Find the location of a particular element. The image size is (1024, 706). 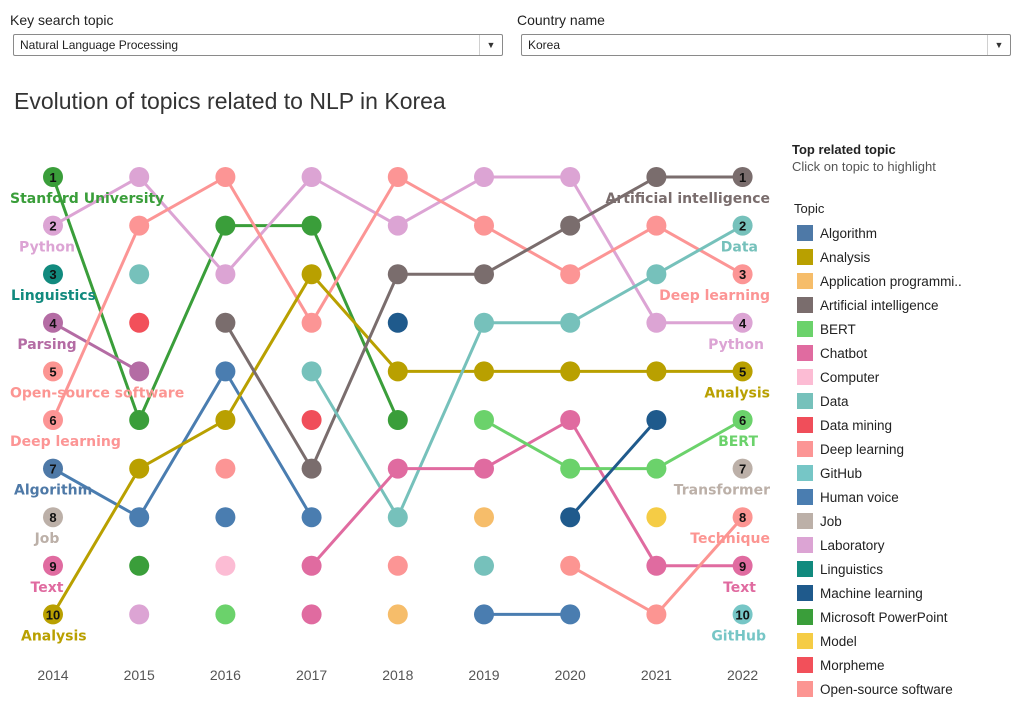

topic-filter-label: Key search topic is located at coordinates (62, 20).